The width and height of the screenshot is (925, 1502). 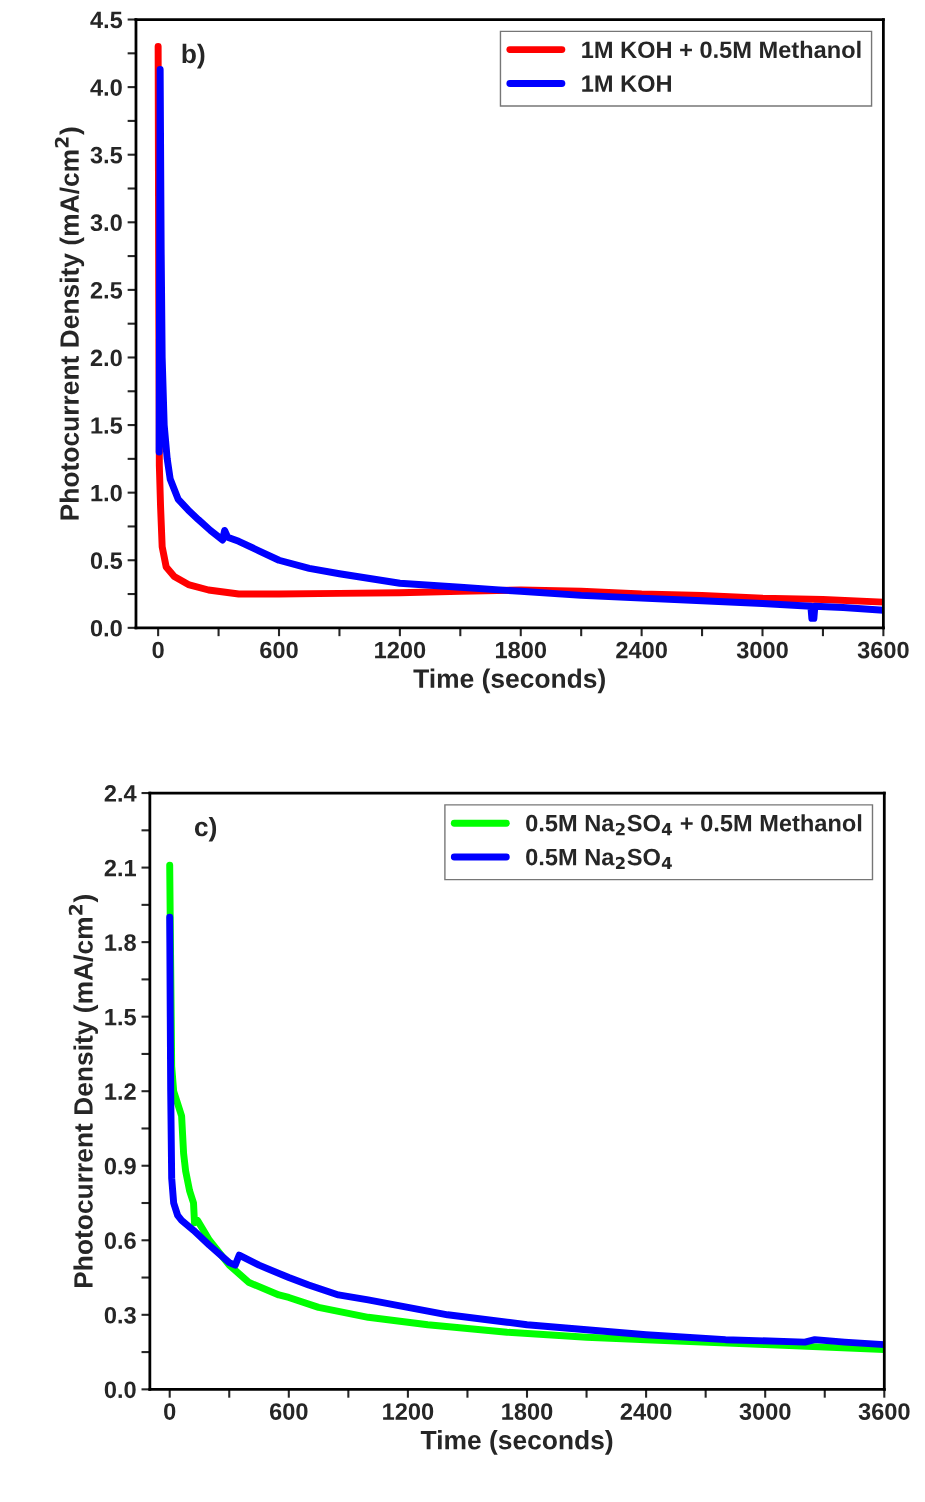 I want to click on y-tick-label: 4.0, so click(x=106, y=87).